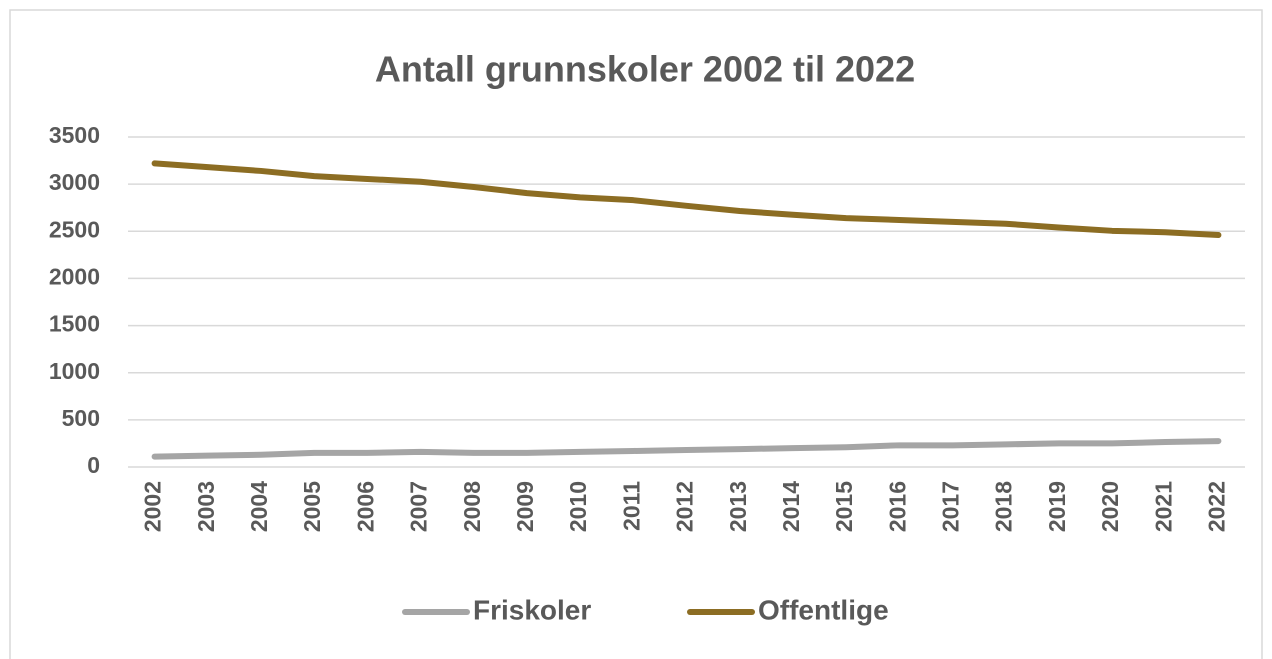 This screenshot has width=1272, height=659. Describe the element at coordinates (897, 506) in the screenshot. I see `x-tick-label: 2016` at that location.